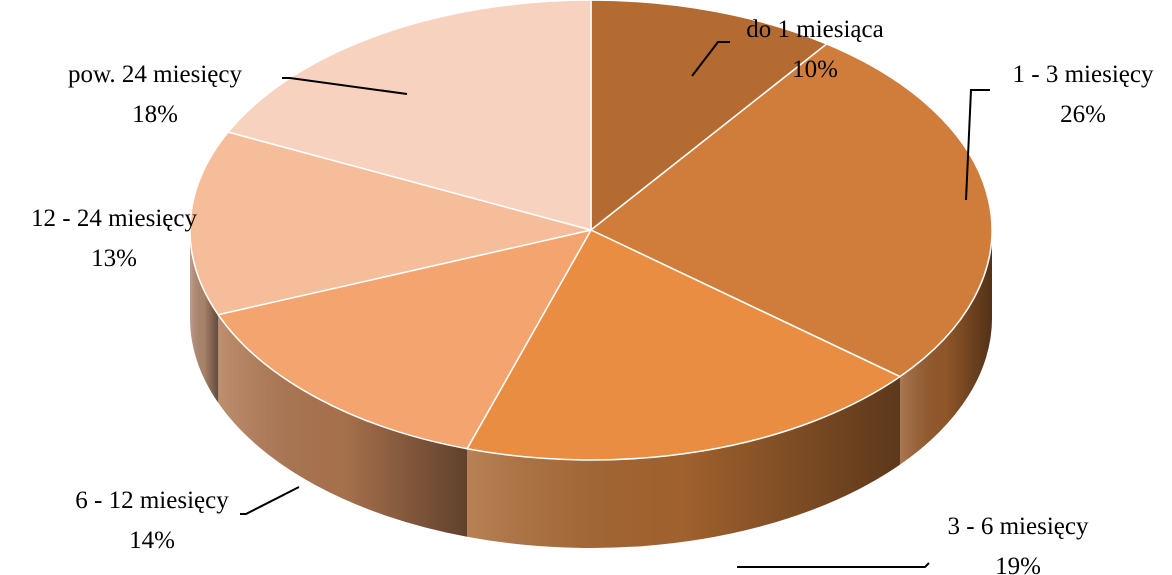  I want to click on slice-value-6-12-miesiecy: 14%, so click(152, 540).